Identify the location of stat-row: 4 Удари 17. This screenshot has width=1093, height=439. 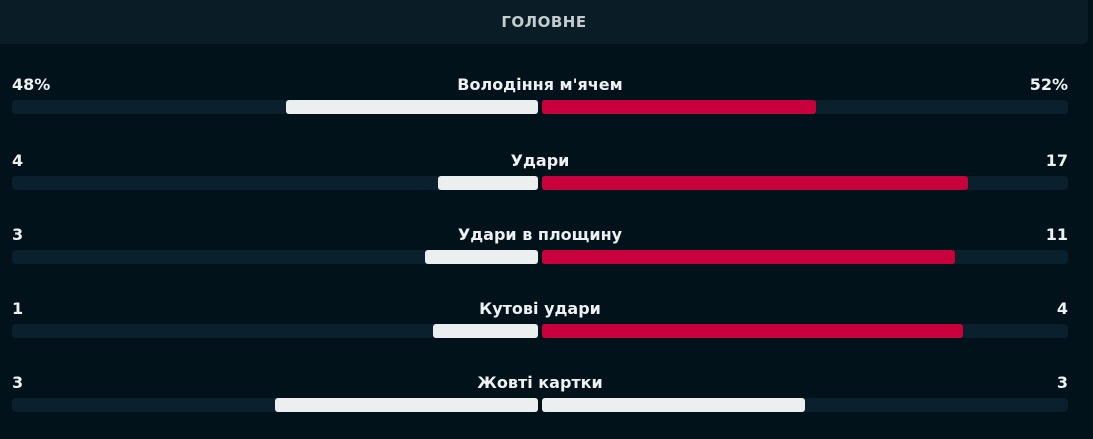
(540, 175).